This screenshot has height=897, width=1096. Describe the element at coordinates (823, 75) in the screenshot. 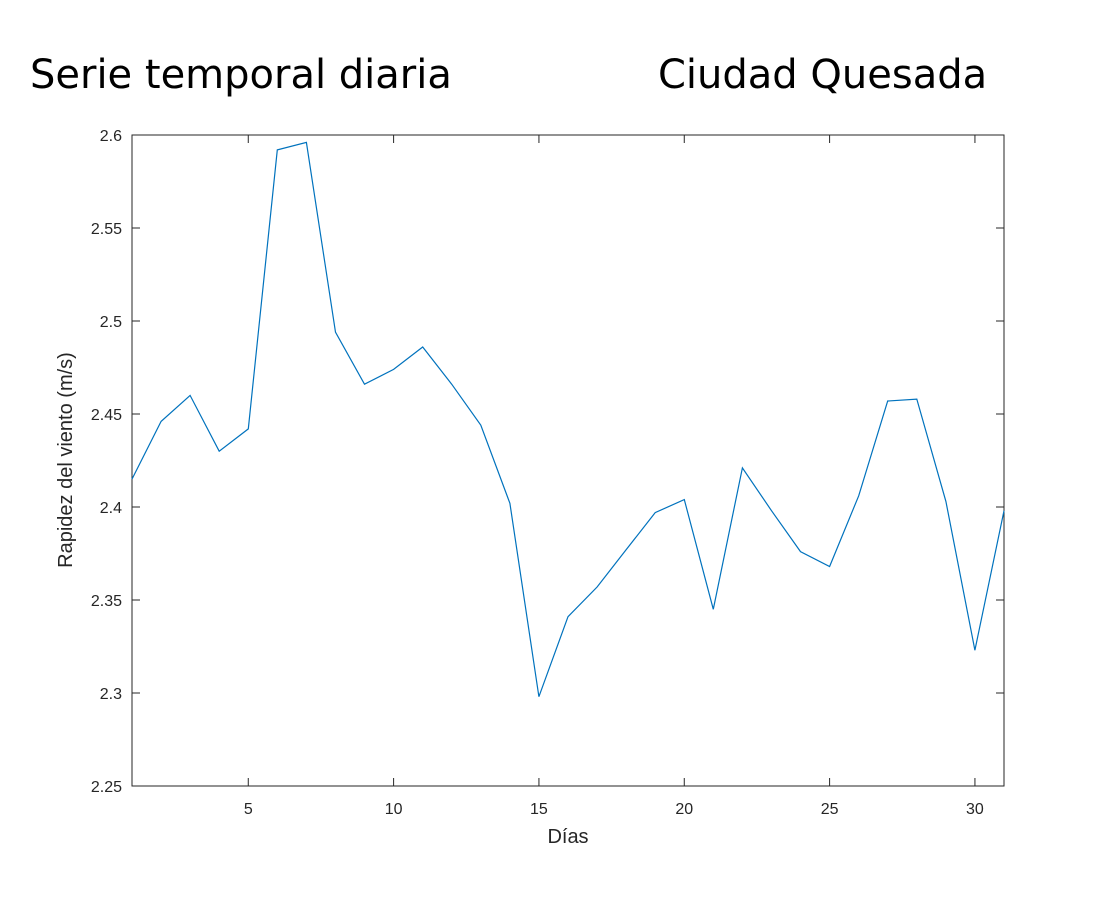

I see `chart-title-right: Ciudad Quesada` at that location.